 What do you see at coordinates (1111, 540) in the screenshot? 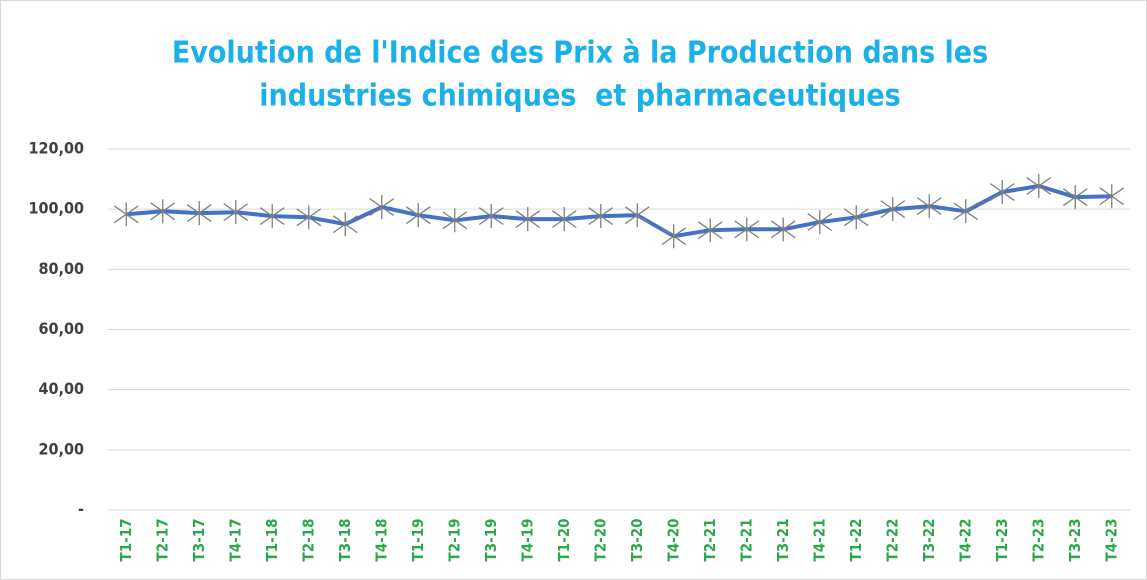
I see `x-tick-label: T4-23` at bounding box center [1111, 540].